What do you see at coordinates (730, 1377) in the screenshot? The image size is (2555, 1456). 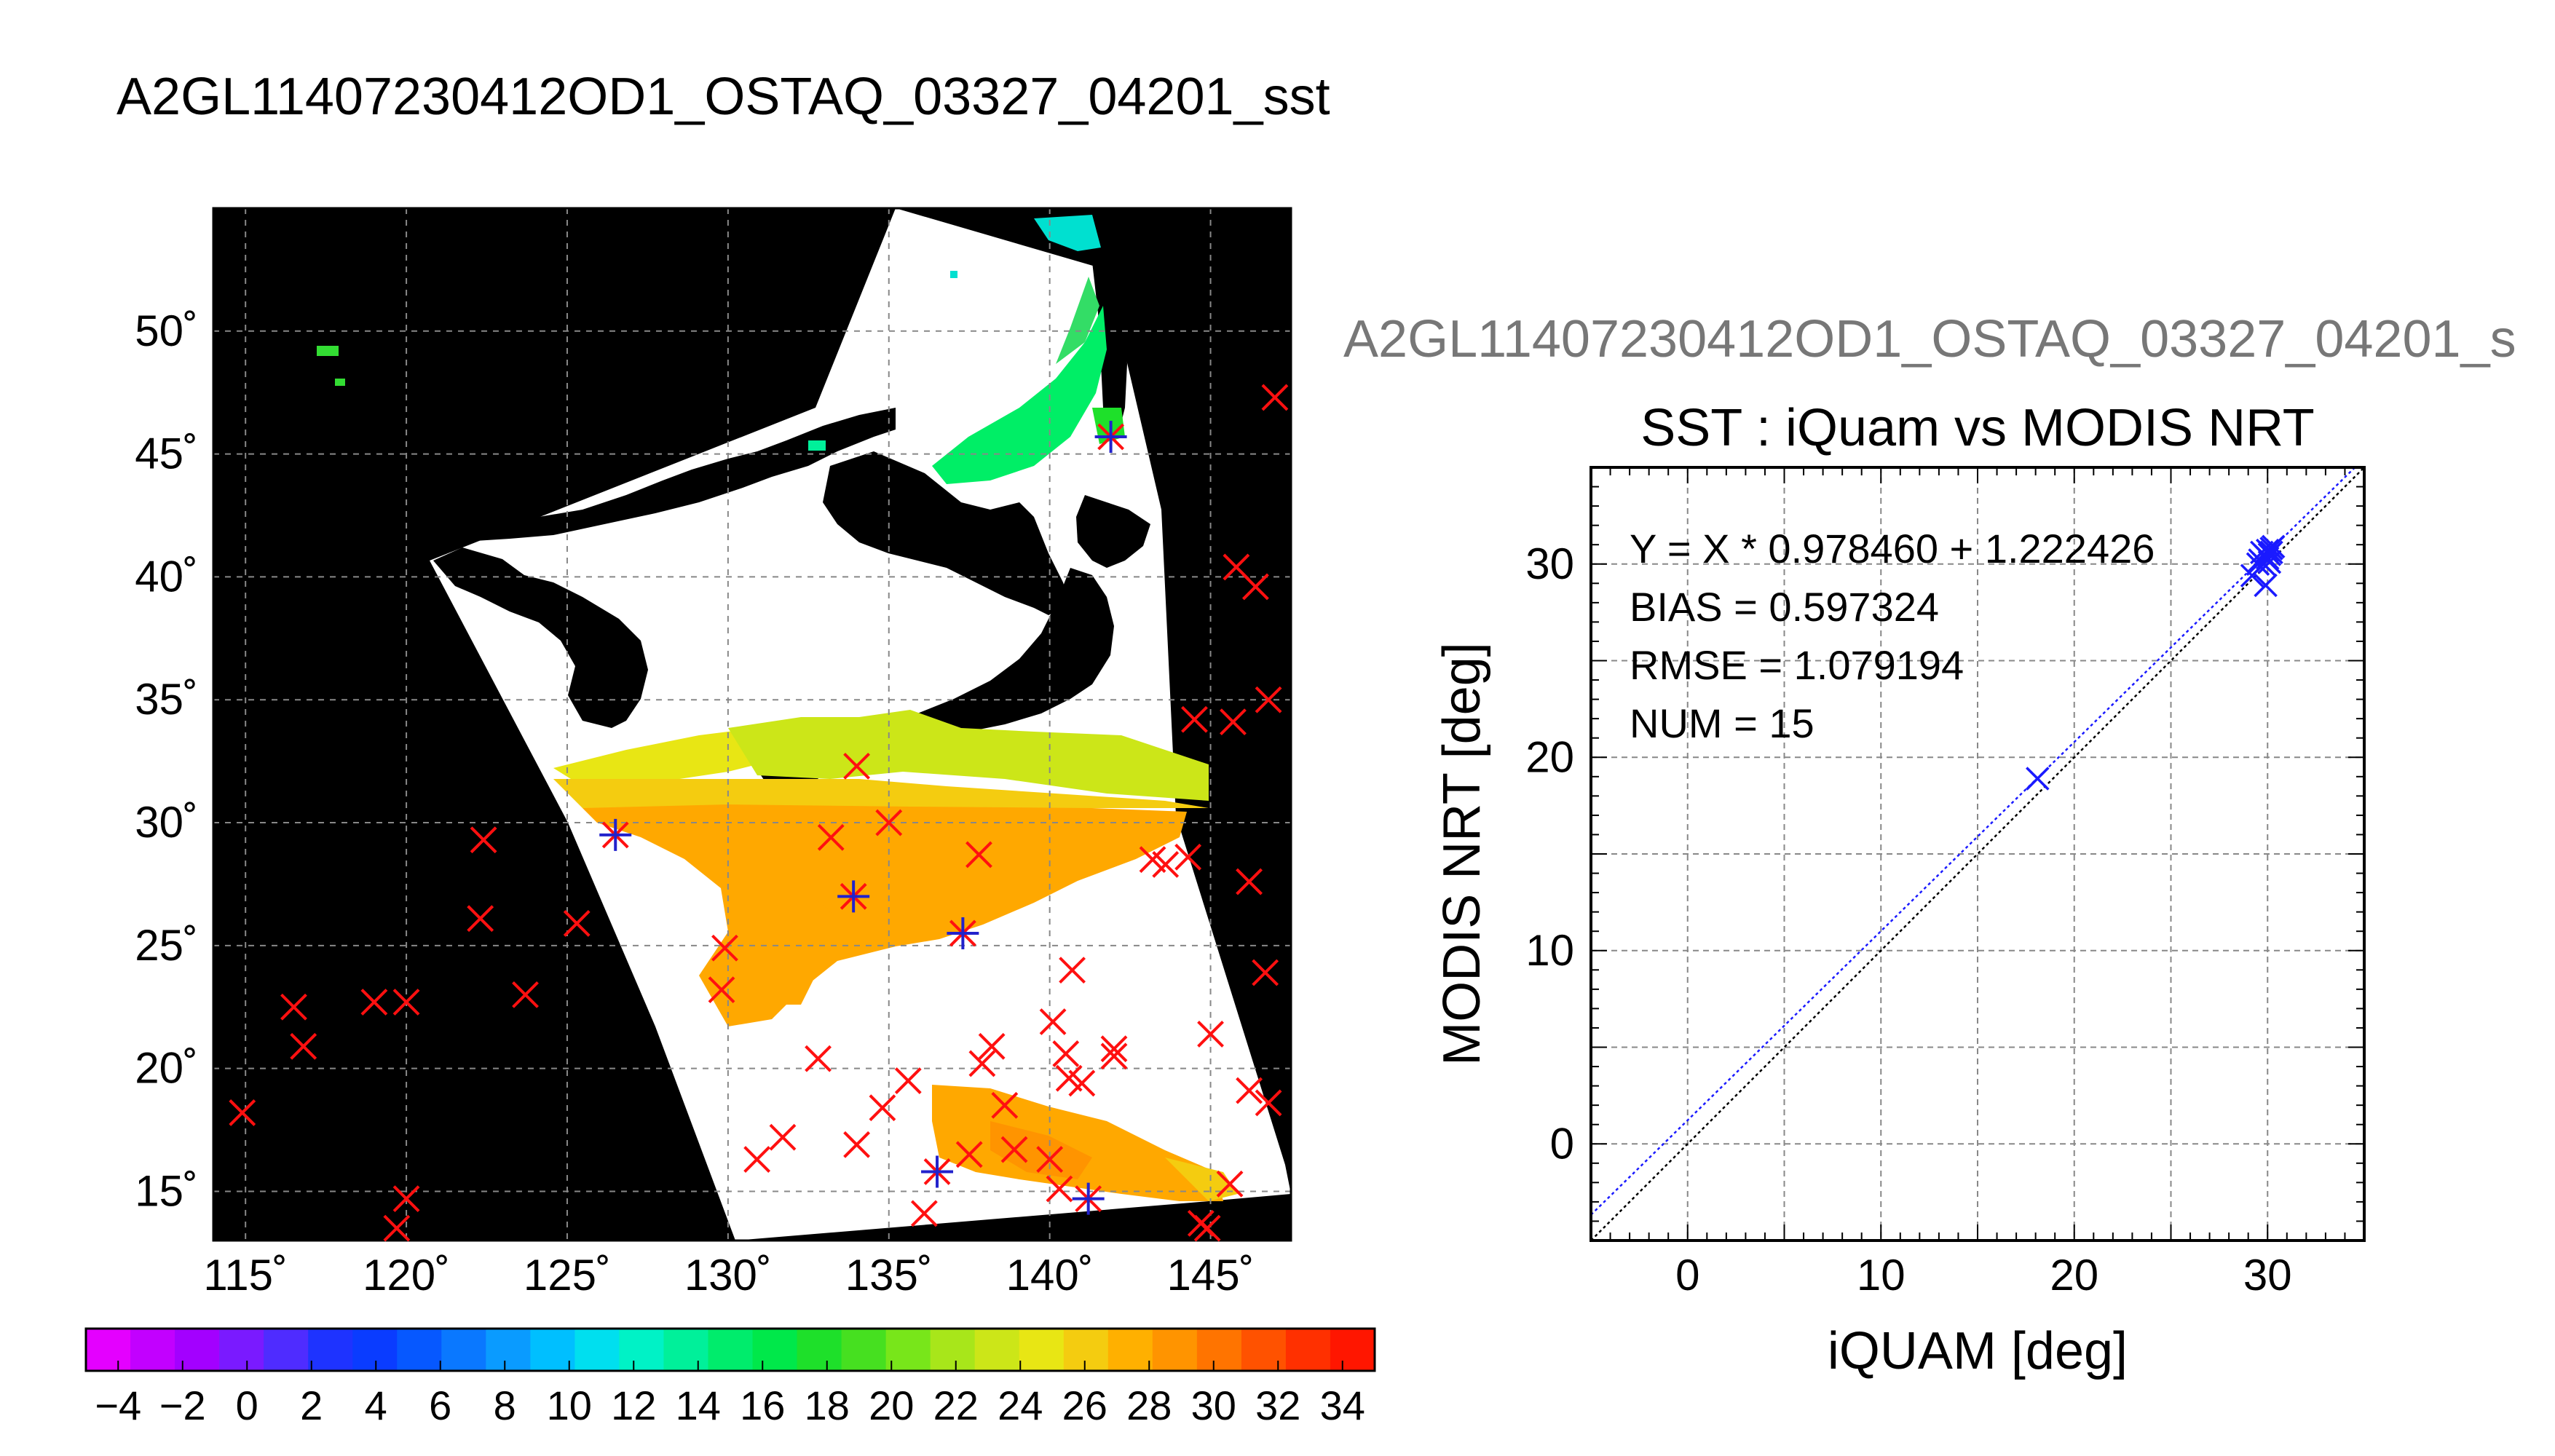 I see `sst-colorbar: −4 −2 0 2 4 6 8 10 12 14 16 18 20 22 24 26 28 30 32 34` at bounding box center [730, 1377].